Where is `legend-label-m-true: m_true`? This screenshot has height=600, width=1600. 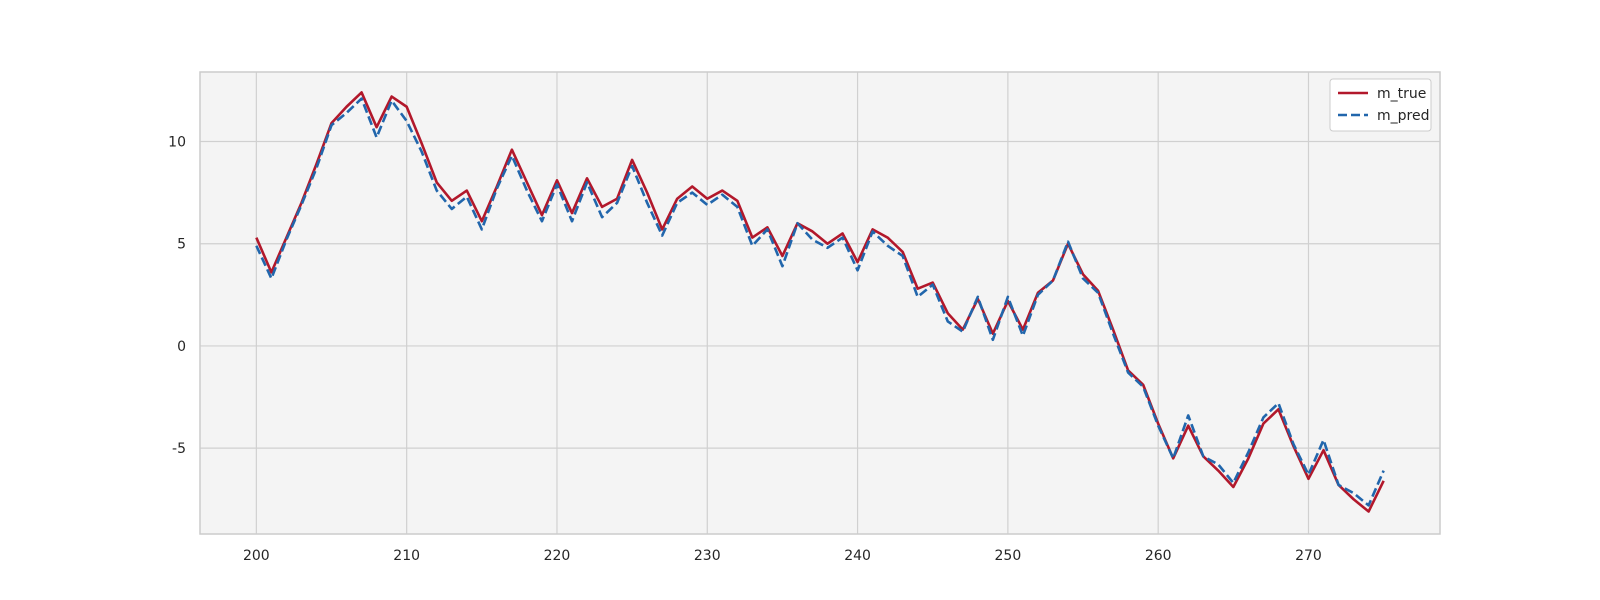
legend-label-m-true: m_true is located at coordinates (1401, 94).